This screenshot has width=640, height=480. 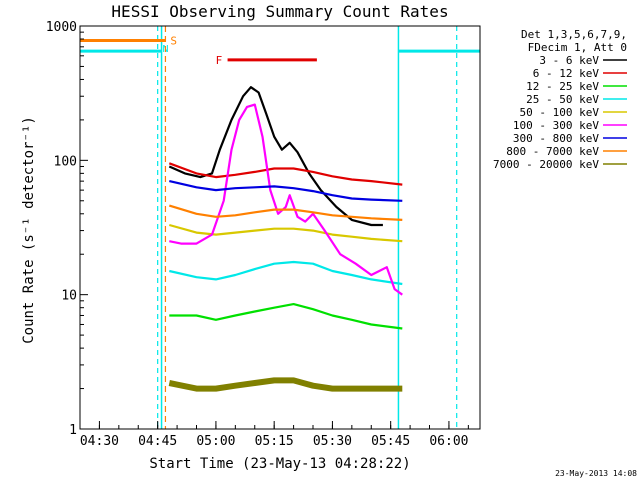 I want to click on chart-title: HESSI Observing Summary Count Rates, so click(x=279, y=11).